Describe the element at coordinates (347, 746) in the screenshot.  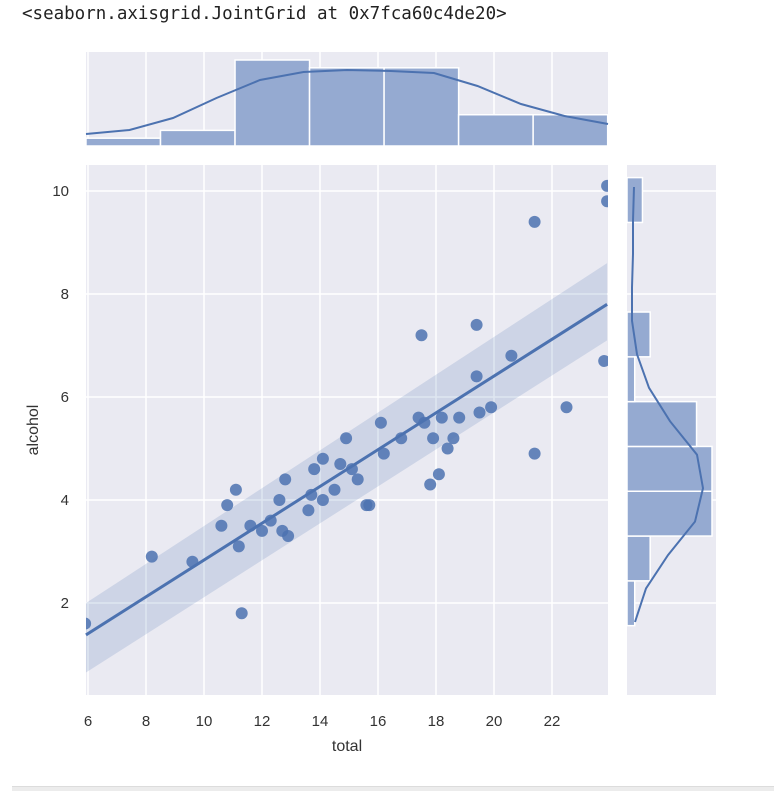
I see `x-axis-label: total` at that location.